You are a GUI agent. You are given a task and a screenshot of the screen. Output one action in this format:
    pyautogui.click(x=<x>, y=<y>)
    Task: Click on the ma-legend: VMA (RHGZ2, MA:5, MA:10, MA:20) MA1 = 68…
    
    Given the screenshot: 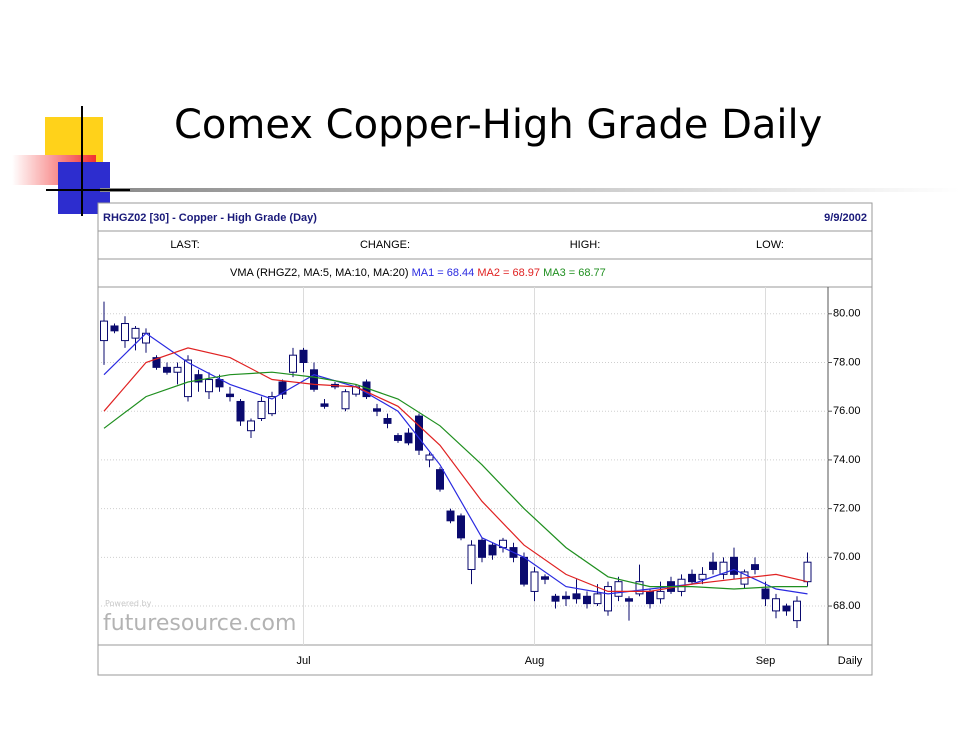 What is the action you would take?
    pyautogui.click(x=418, y=273)
    